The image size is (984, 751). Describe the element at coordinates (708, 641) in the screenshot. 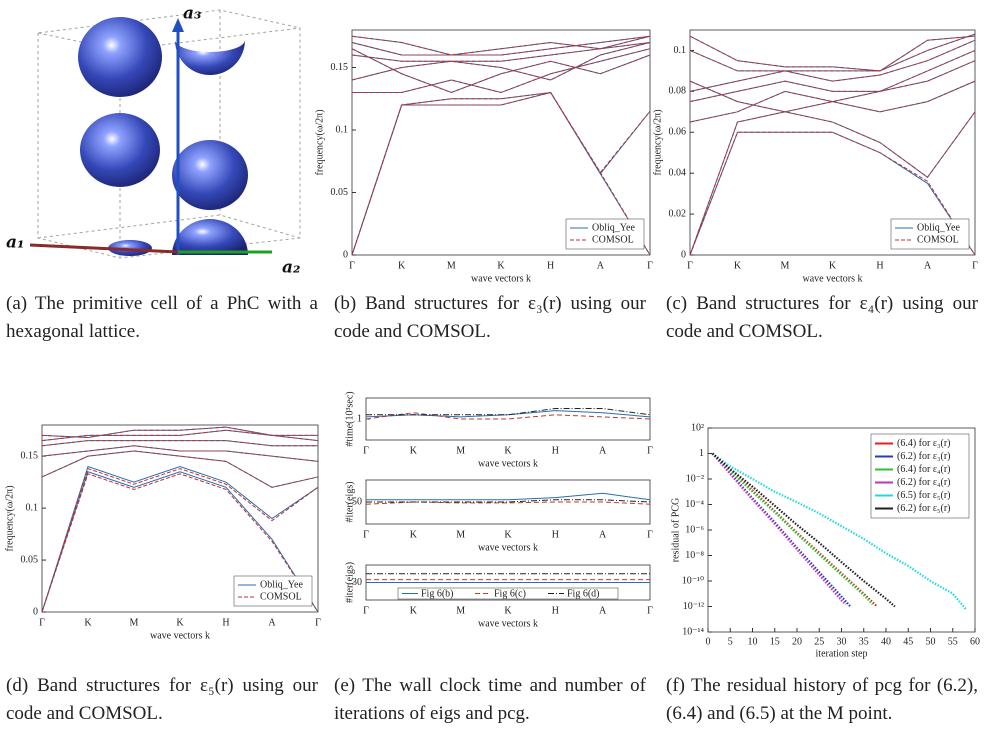

I see `x-tick-label: 0` at that location.